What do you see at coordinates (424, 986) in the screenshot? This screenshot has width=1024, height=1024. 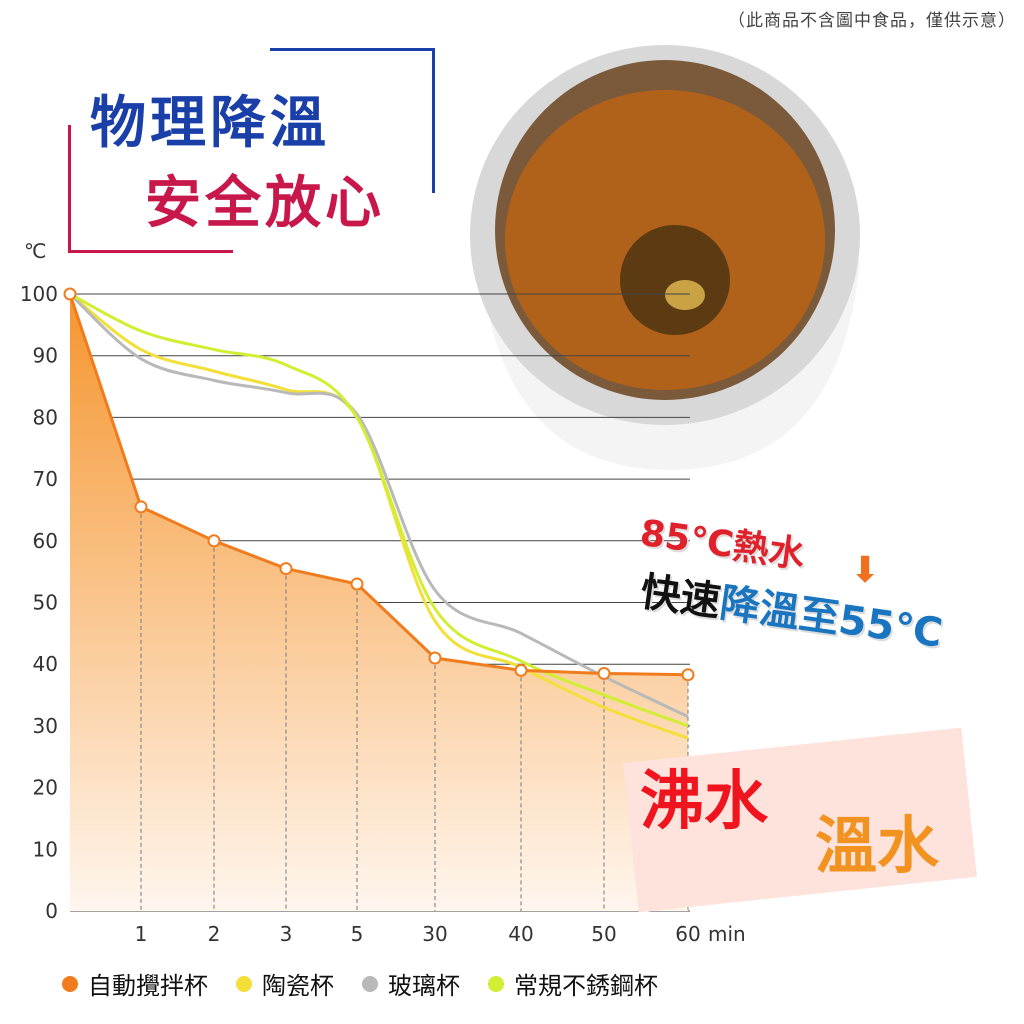 I see `legend-label: 玻璃杯` at bounding box center [424, 986].